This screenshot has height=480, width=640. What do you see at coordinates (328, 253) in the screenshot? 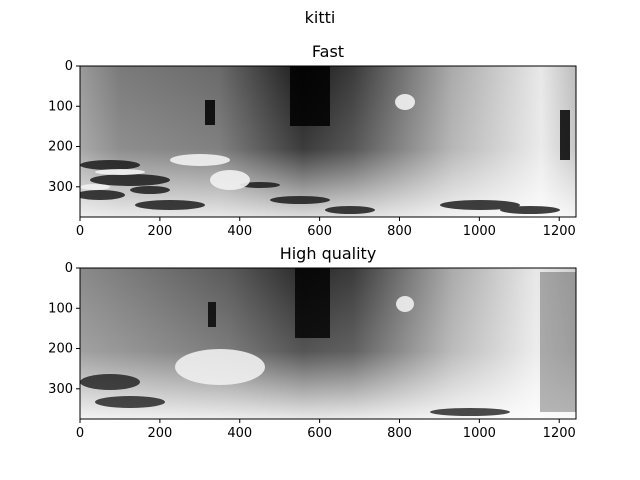
I see `panel-hq-title: High quality` at bounding box center [328, 253].